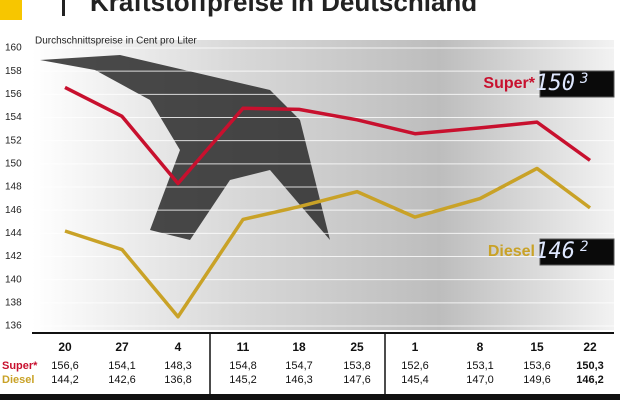  I want to click on value-label: 144,2, so click(65, 380).